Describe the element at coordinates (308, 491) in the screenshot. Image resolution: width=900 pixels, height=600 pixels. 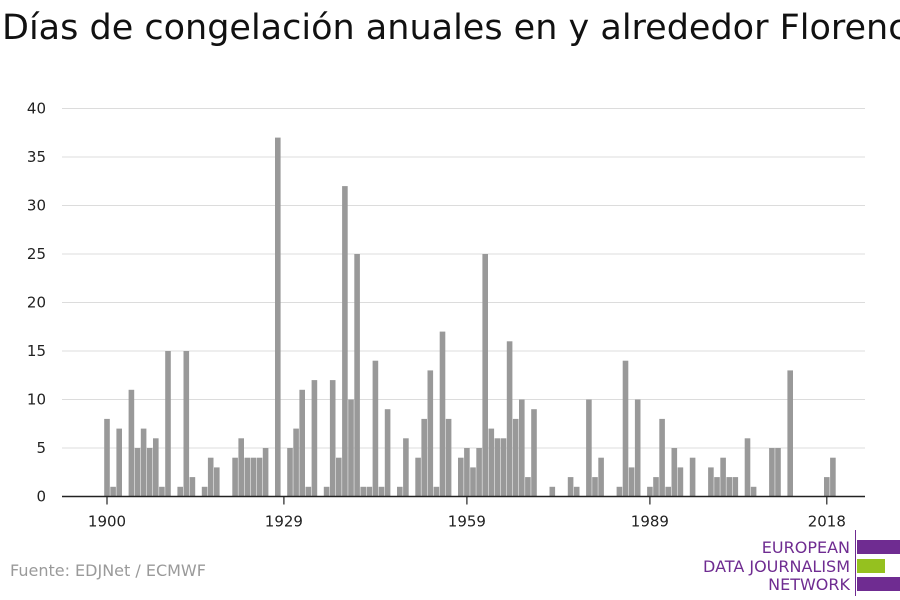
I see `bar-1933` at that location.